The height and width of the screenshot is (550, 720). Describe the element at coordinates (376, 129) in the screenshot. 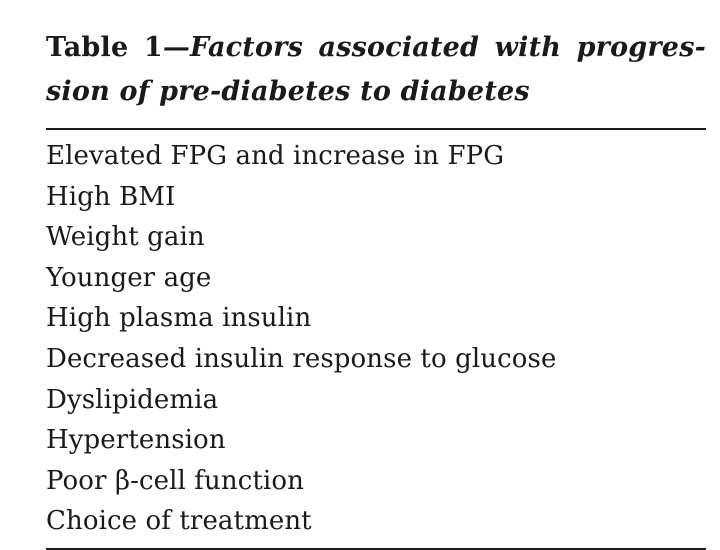

I see `table-top-rule` at that location.